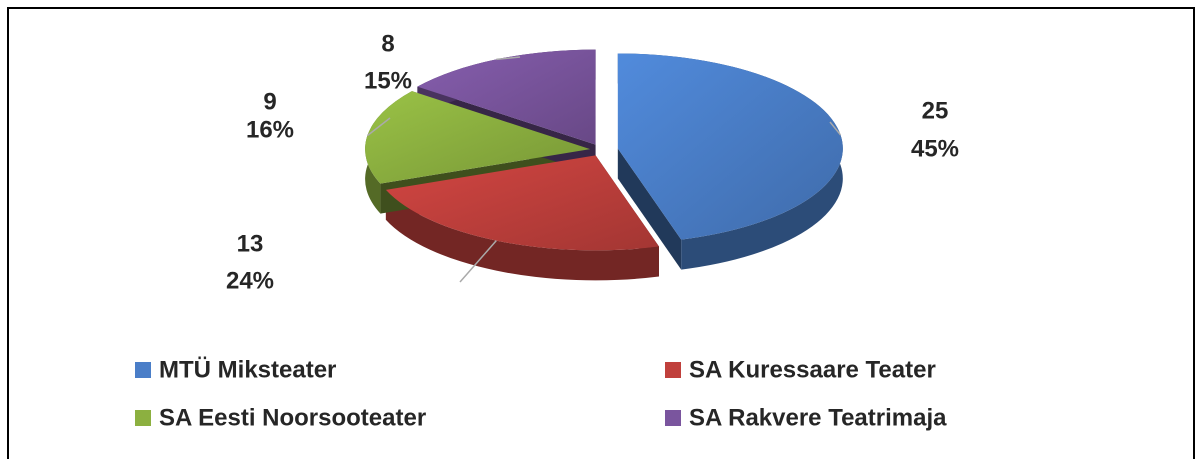 The height and width of the screenshot is (459, 1203). Describe the element at coordinates (649, 209) in the screenshot. I see `slice-face` at that location.